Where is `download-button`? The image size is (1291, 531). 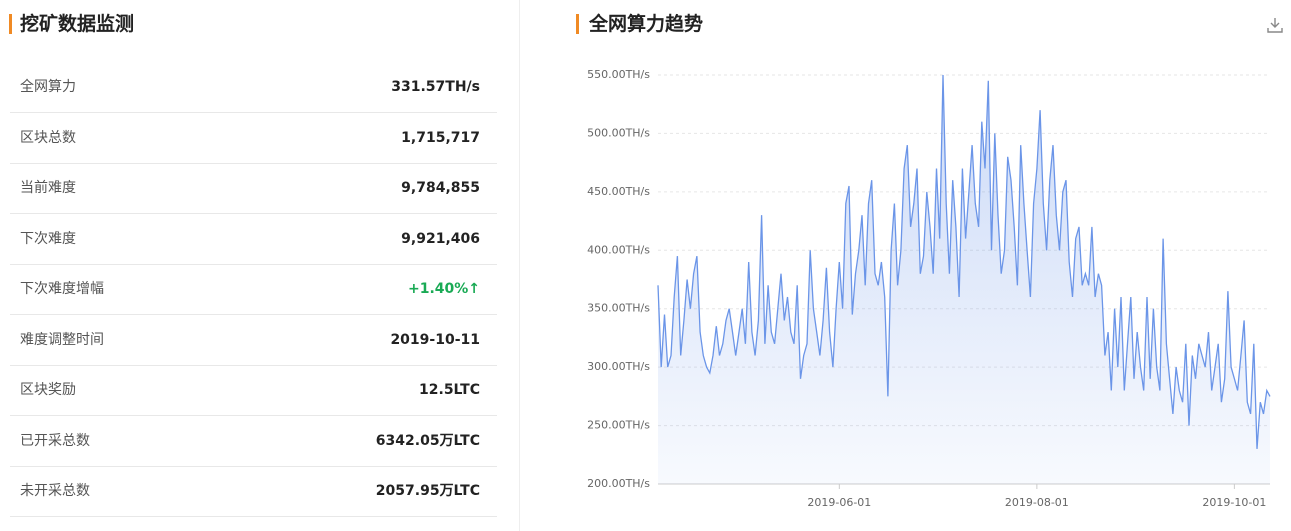 download-button is located at coordinates (1275, 25).